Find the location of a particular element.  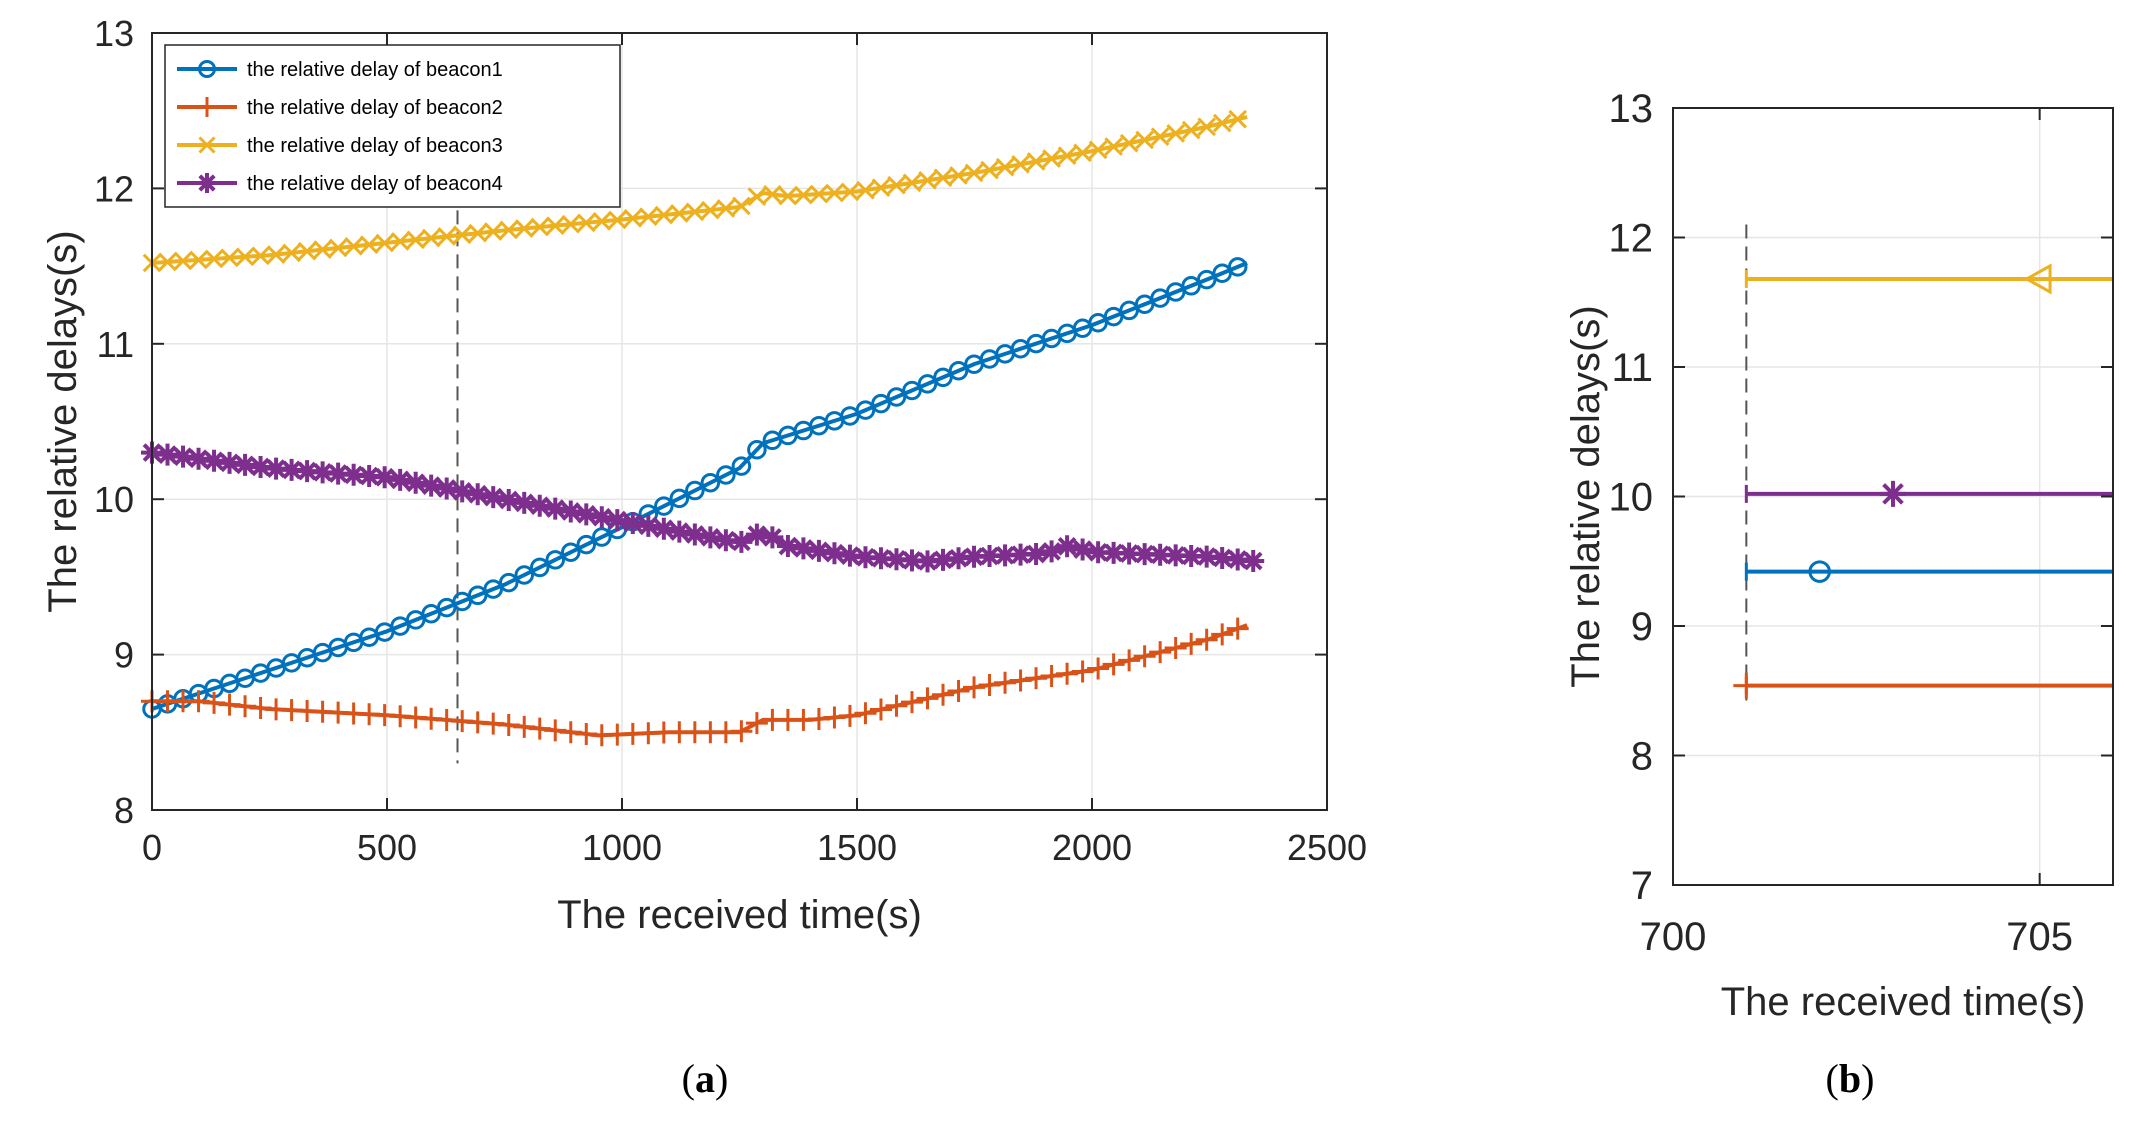

chart-a-legend-entry: the relative delay of beacon4 is located at coordinates (340, 184).